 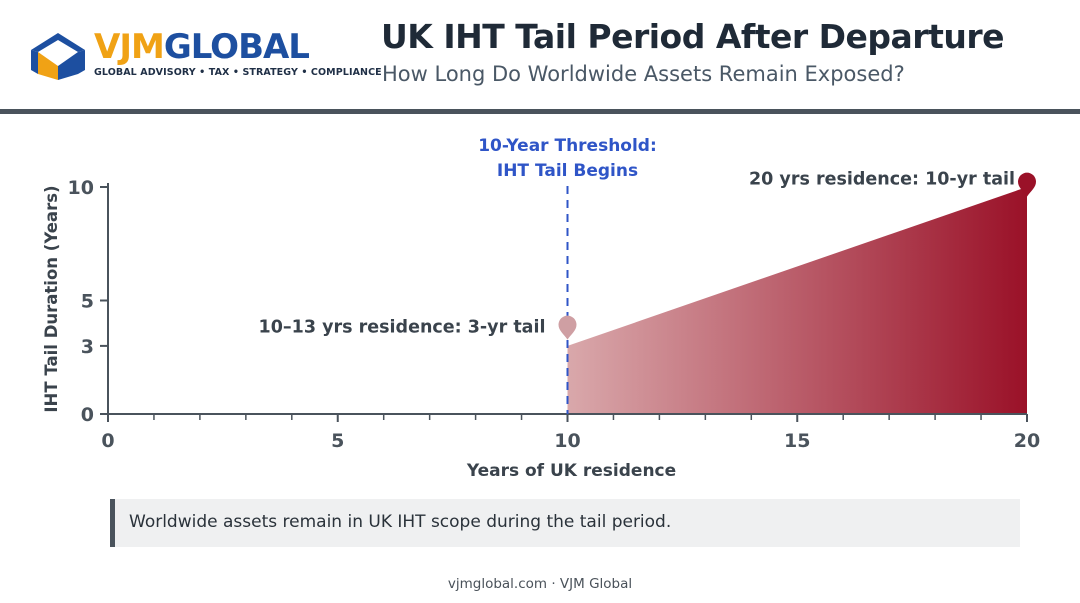 What do you see at coordinates (87, 415) in the screenshot?
I see `y-tick-label: 0` at bounding box center [87, 415].